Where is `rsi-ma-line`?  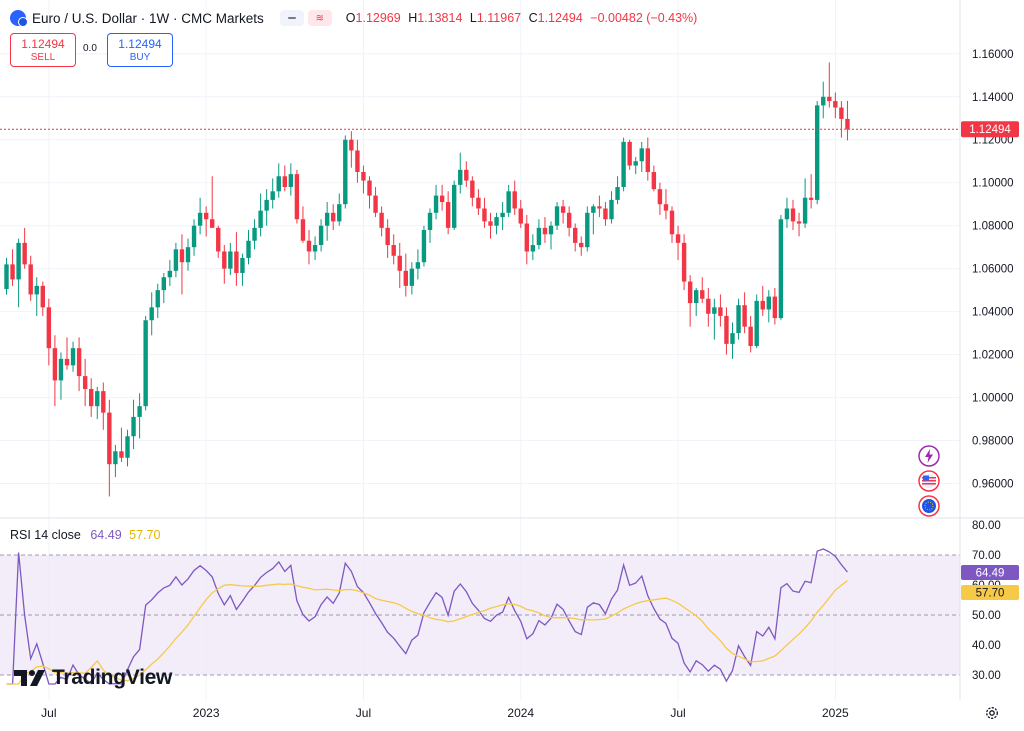 rsi-ma-line is located at coordinates (427, 632).